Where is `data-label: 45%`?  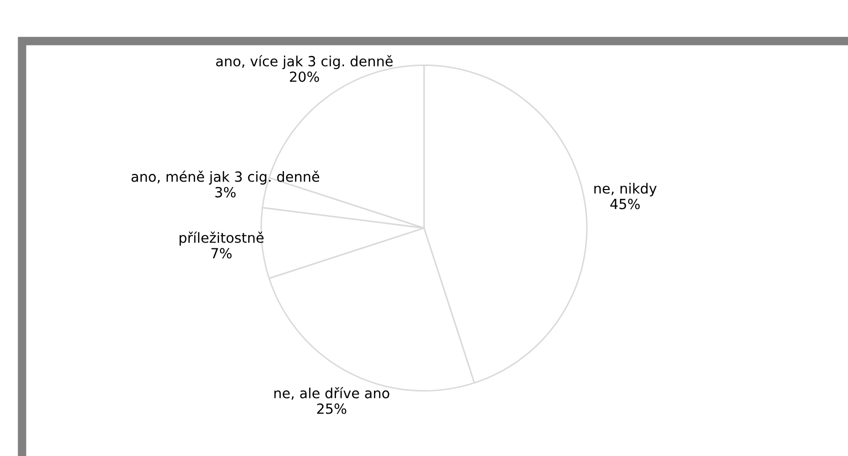 data-label: 45% is located at coordinates (625, 204).